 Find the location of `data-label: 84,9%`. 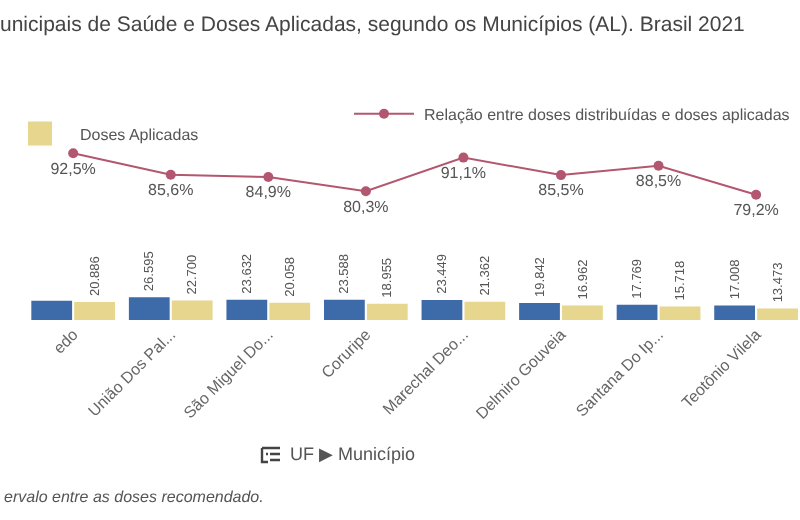

data-label: 84,9% is located at coordinates (268, 192).